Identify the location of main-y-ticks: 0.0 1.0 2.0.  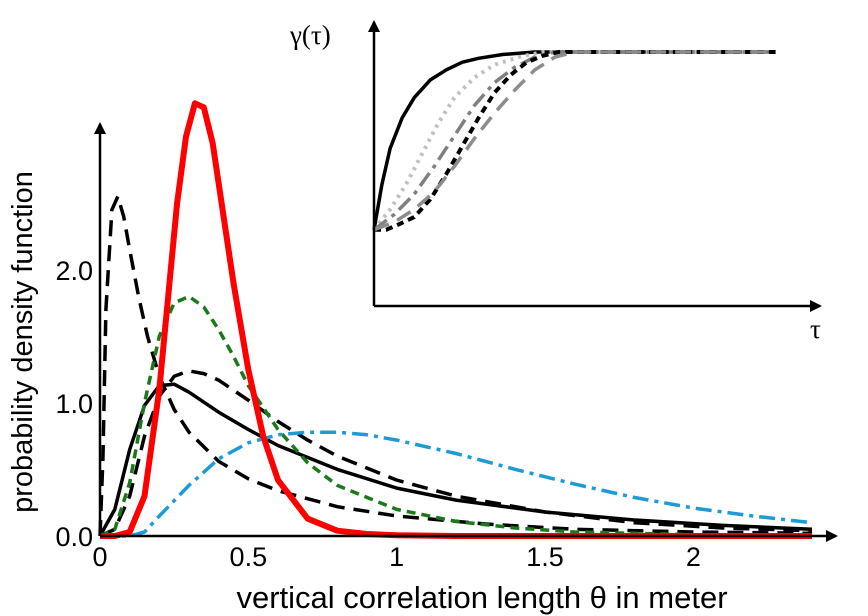
(74, 404).